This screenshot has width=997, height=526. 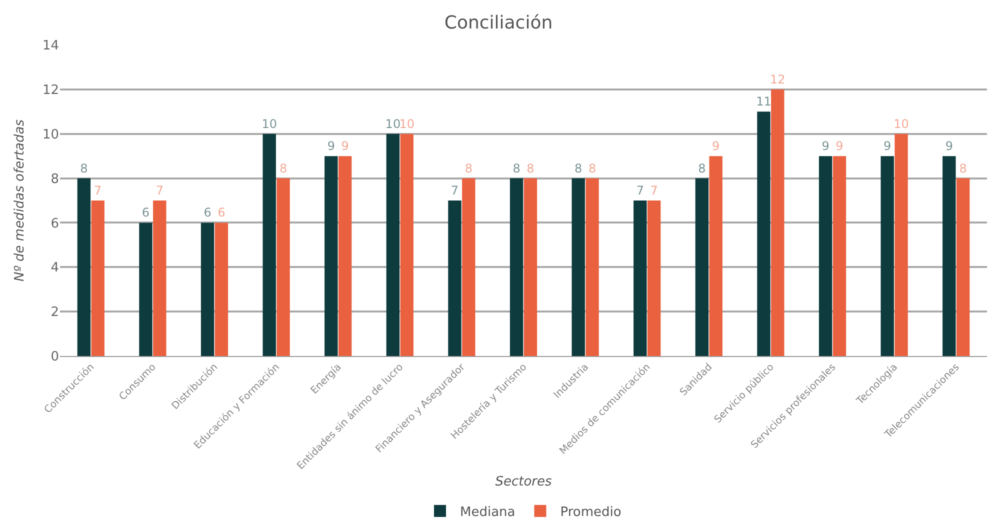 What do you see at coordinates (523, 482) in the screenshot?
I see `x-axis-title: Sectores` at bounding box center [523, 482].